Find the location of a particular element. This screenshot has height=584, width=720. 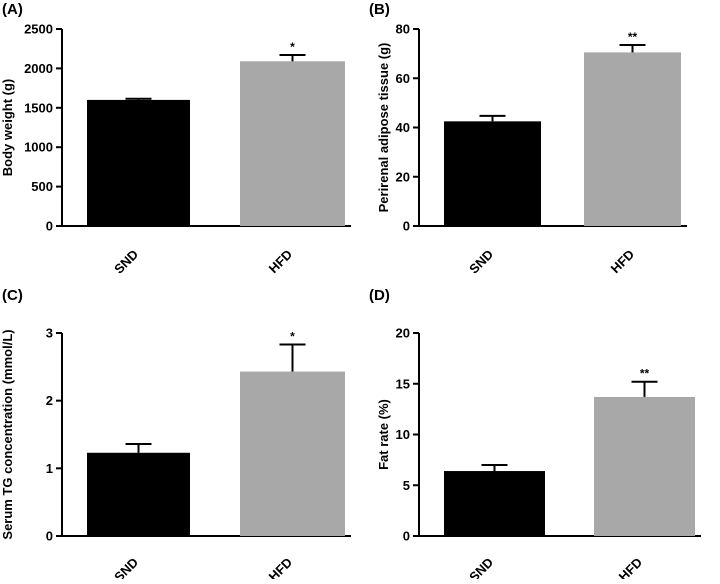

y-axis-title: Fat rate (%) is located at coordinates (383, 434).